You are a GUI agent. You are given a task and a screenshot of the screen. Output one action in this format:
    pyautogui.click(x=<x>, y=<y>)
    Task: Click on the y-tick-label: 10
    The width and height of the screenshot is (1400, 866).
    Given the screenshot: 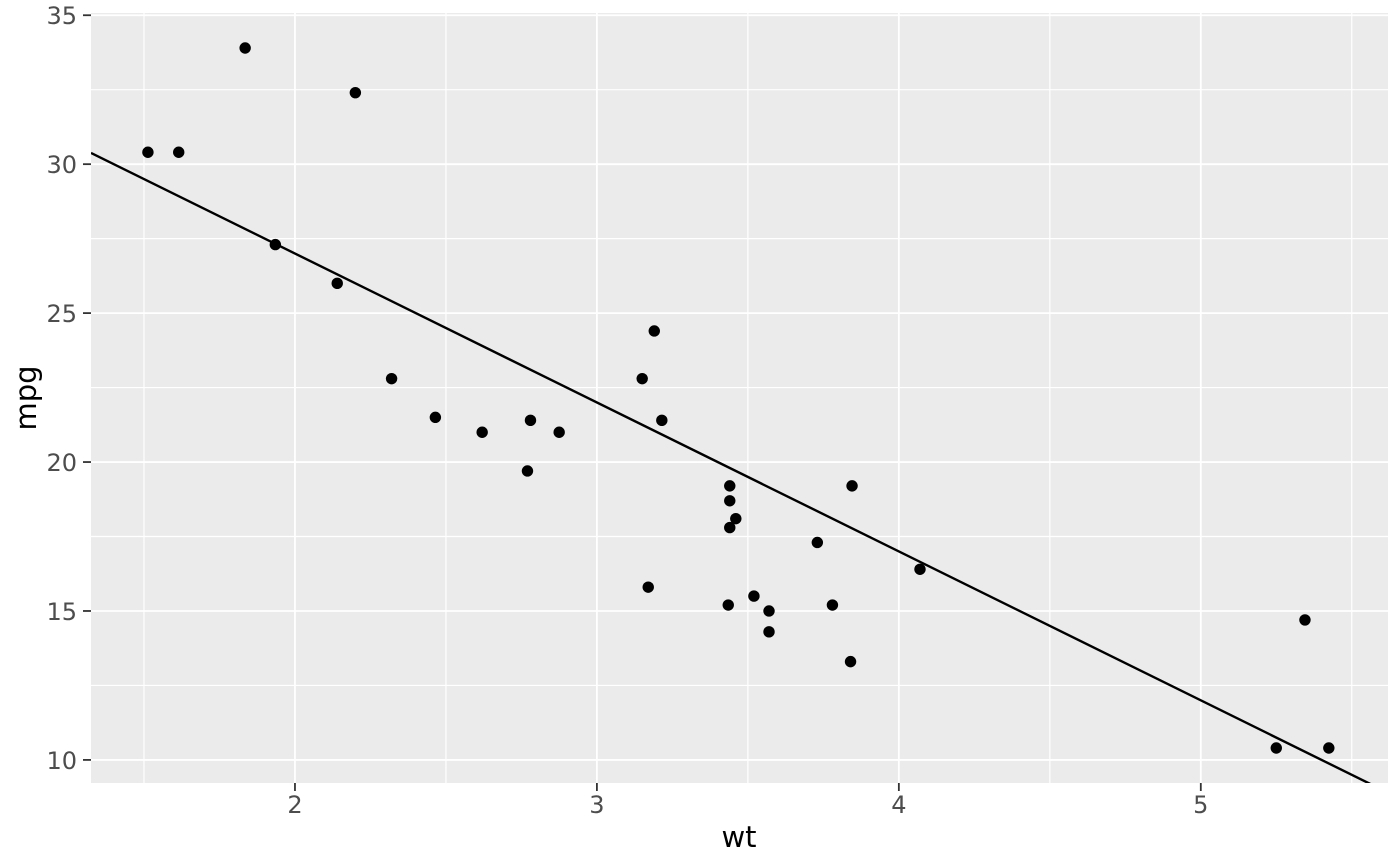 What is the action you would take?
    pyautogui.click(x=61, y=761)
    